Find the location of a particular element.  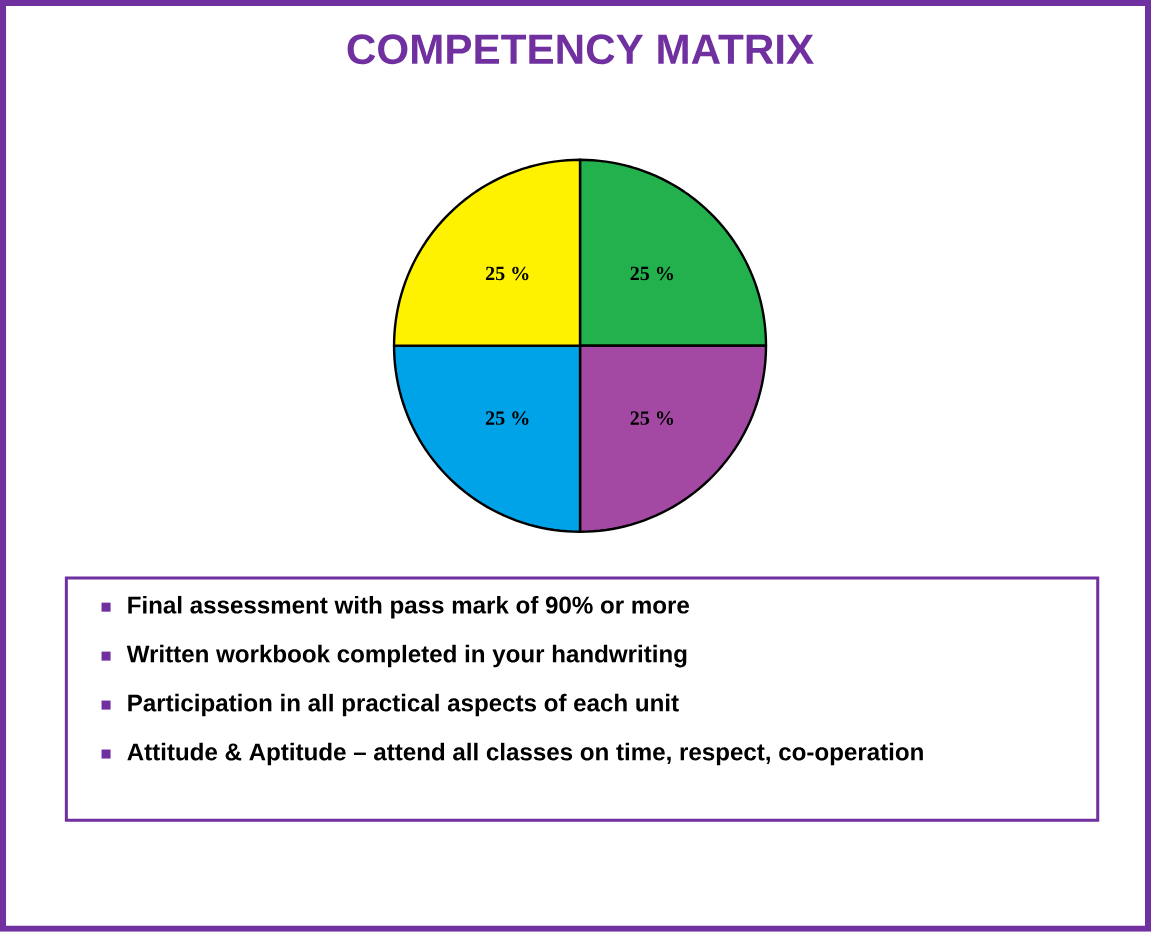

text: Participation in all practical aspects of each unit is located at coordinates (403, 705).